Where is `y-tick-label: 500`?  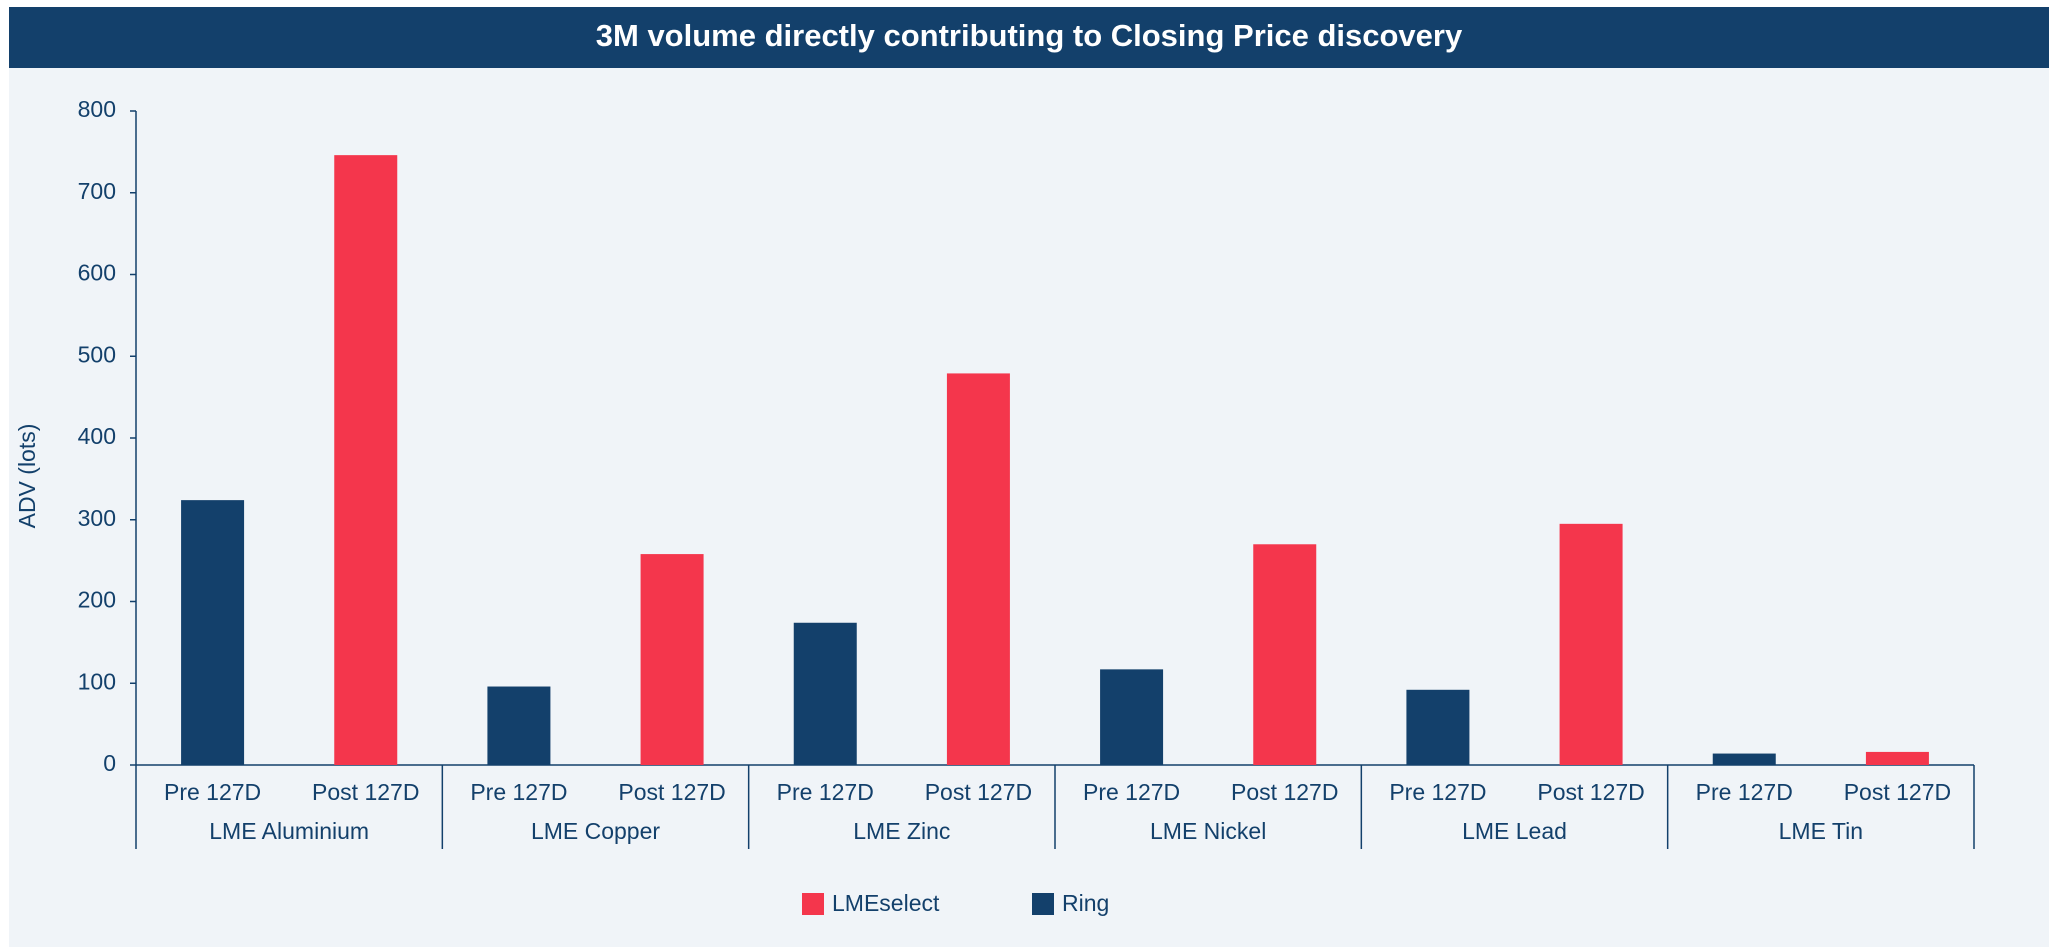 y-tick-label: 500 is located at coordinates (97, 354).